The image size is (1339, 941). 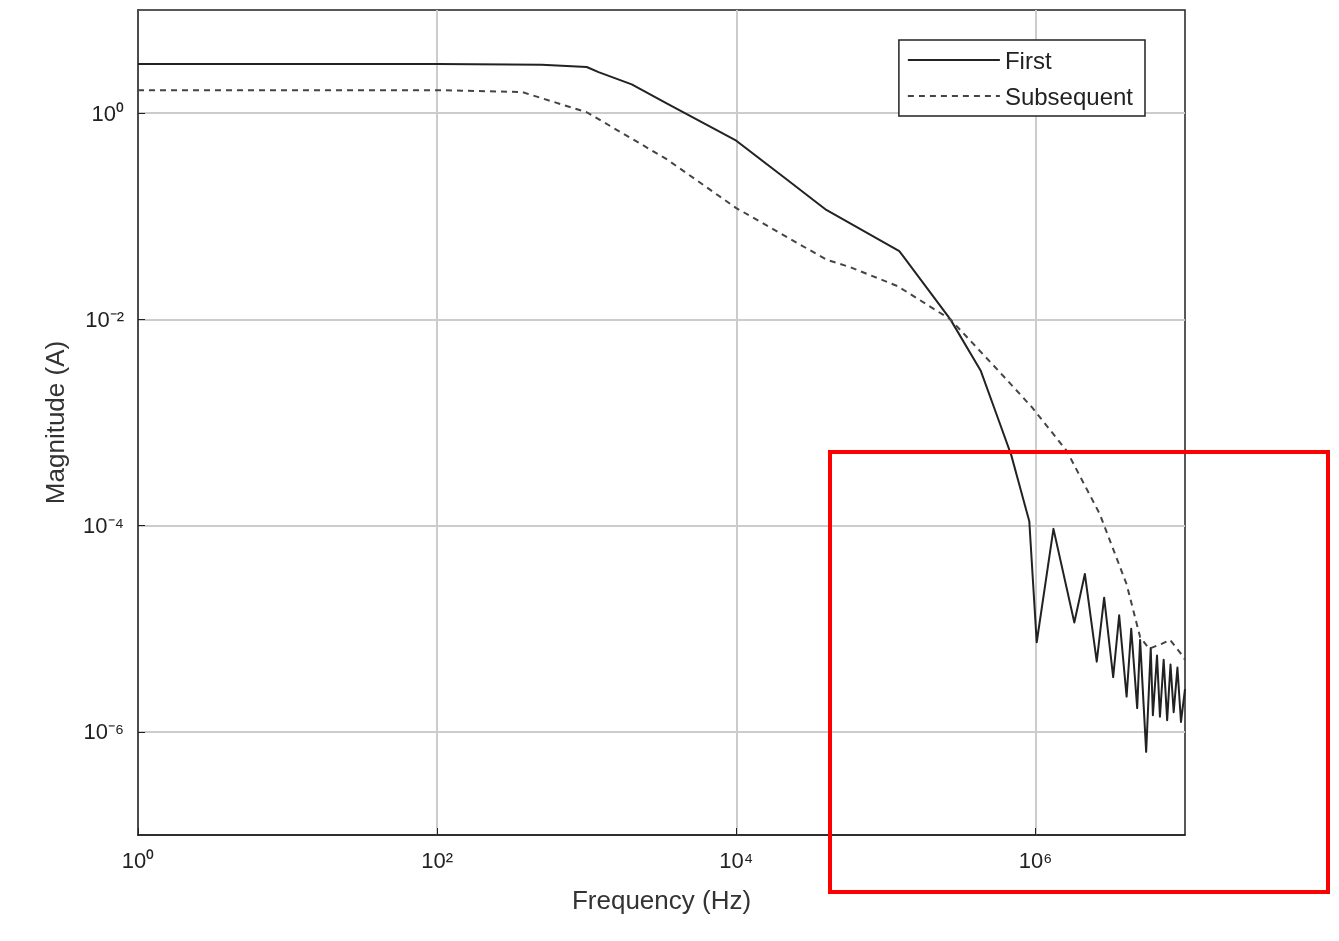 I want to click on legend-label: First, so click(x=1028, y=60).